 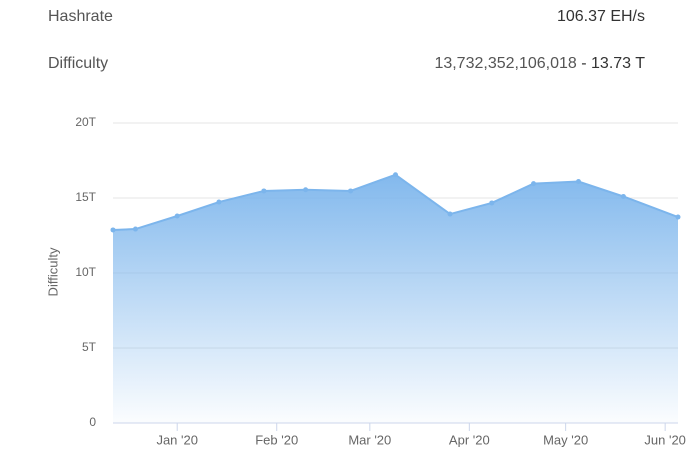 I want to click on stat-value: 106.37 EH/s, so click(x=601, y=16).